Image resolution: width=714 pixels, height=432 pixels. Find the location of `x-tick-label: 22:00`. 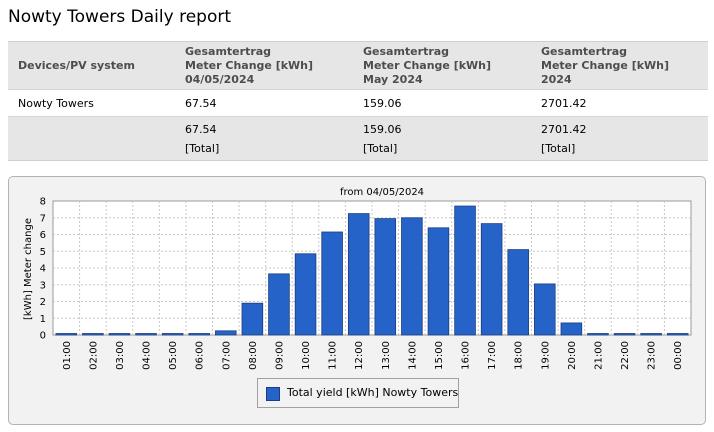

x-tick-label: 22:00 is located at coordinates (625, 355).